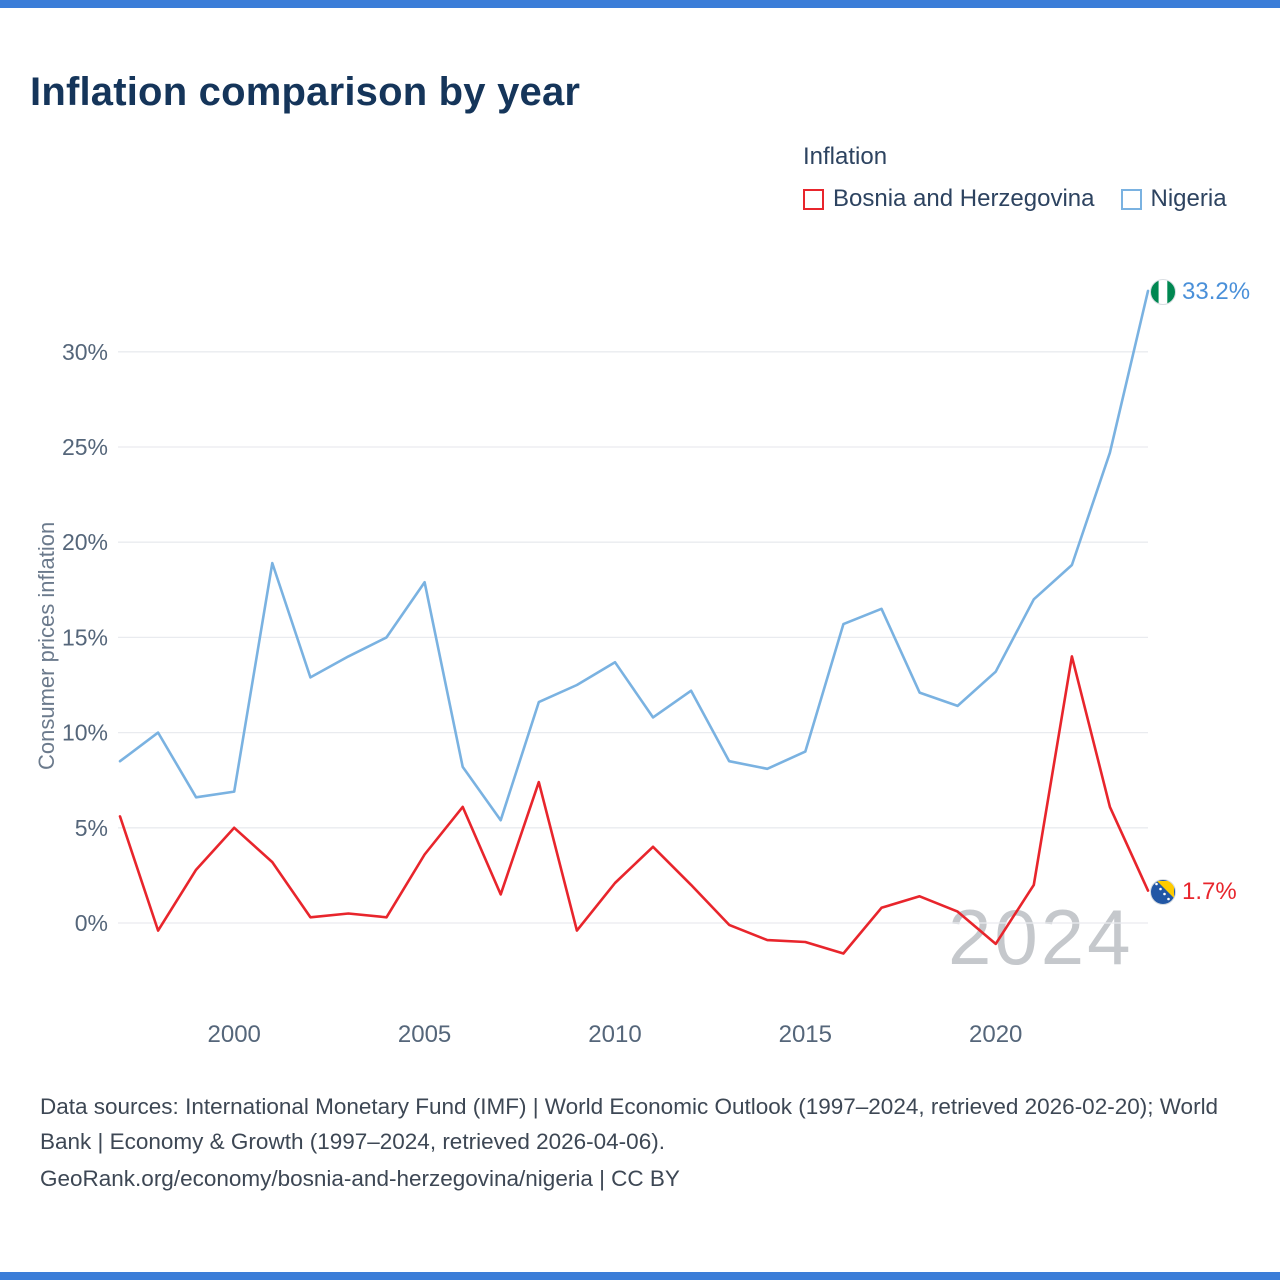  Describe the element at coordinates (1015, 178) in the screenshot. I see `chart-legend: Inflation Bosnia and Herzegovina Nigeria` at that location.